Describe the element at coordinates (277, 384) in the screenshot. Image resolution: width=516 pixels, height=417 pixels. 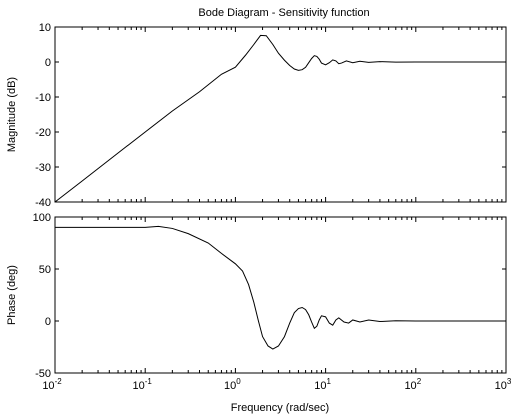
I see `x-tick-labels: 10⁻² 10⁻¹ 10⁰ 10¹ 10² 10³` at that location.